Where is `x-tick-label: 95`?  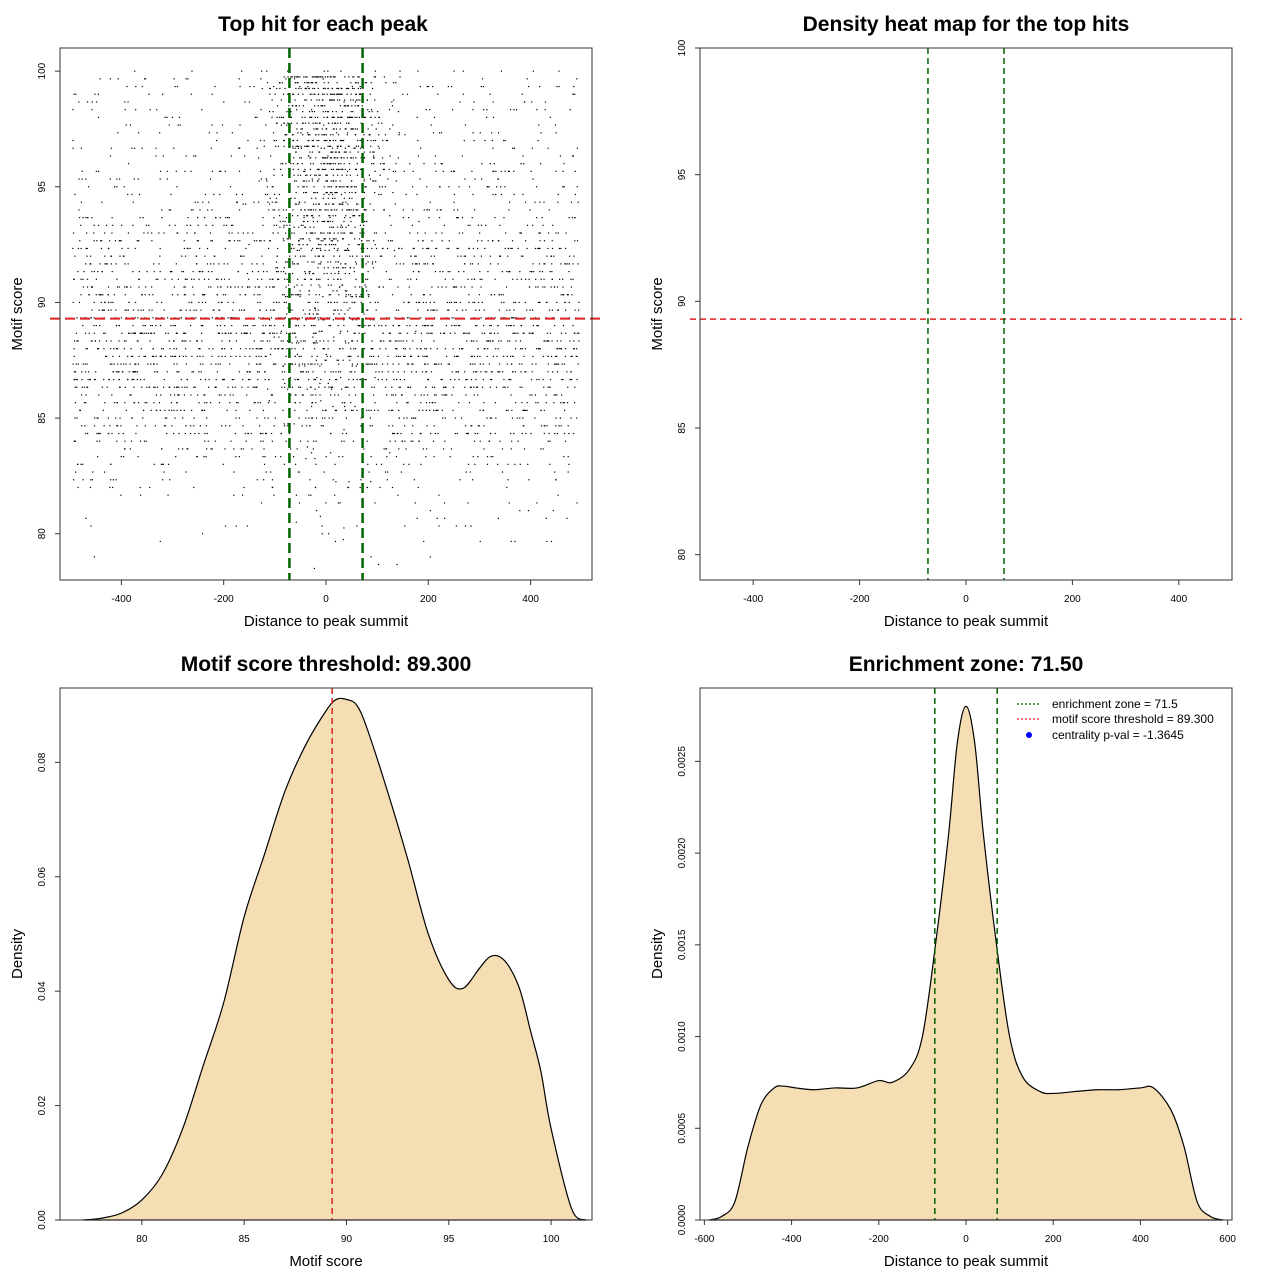 x-tick-label: 95 is located at coordinates (449, 1239).